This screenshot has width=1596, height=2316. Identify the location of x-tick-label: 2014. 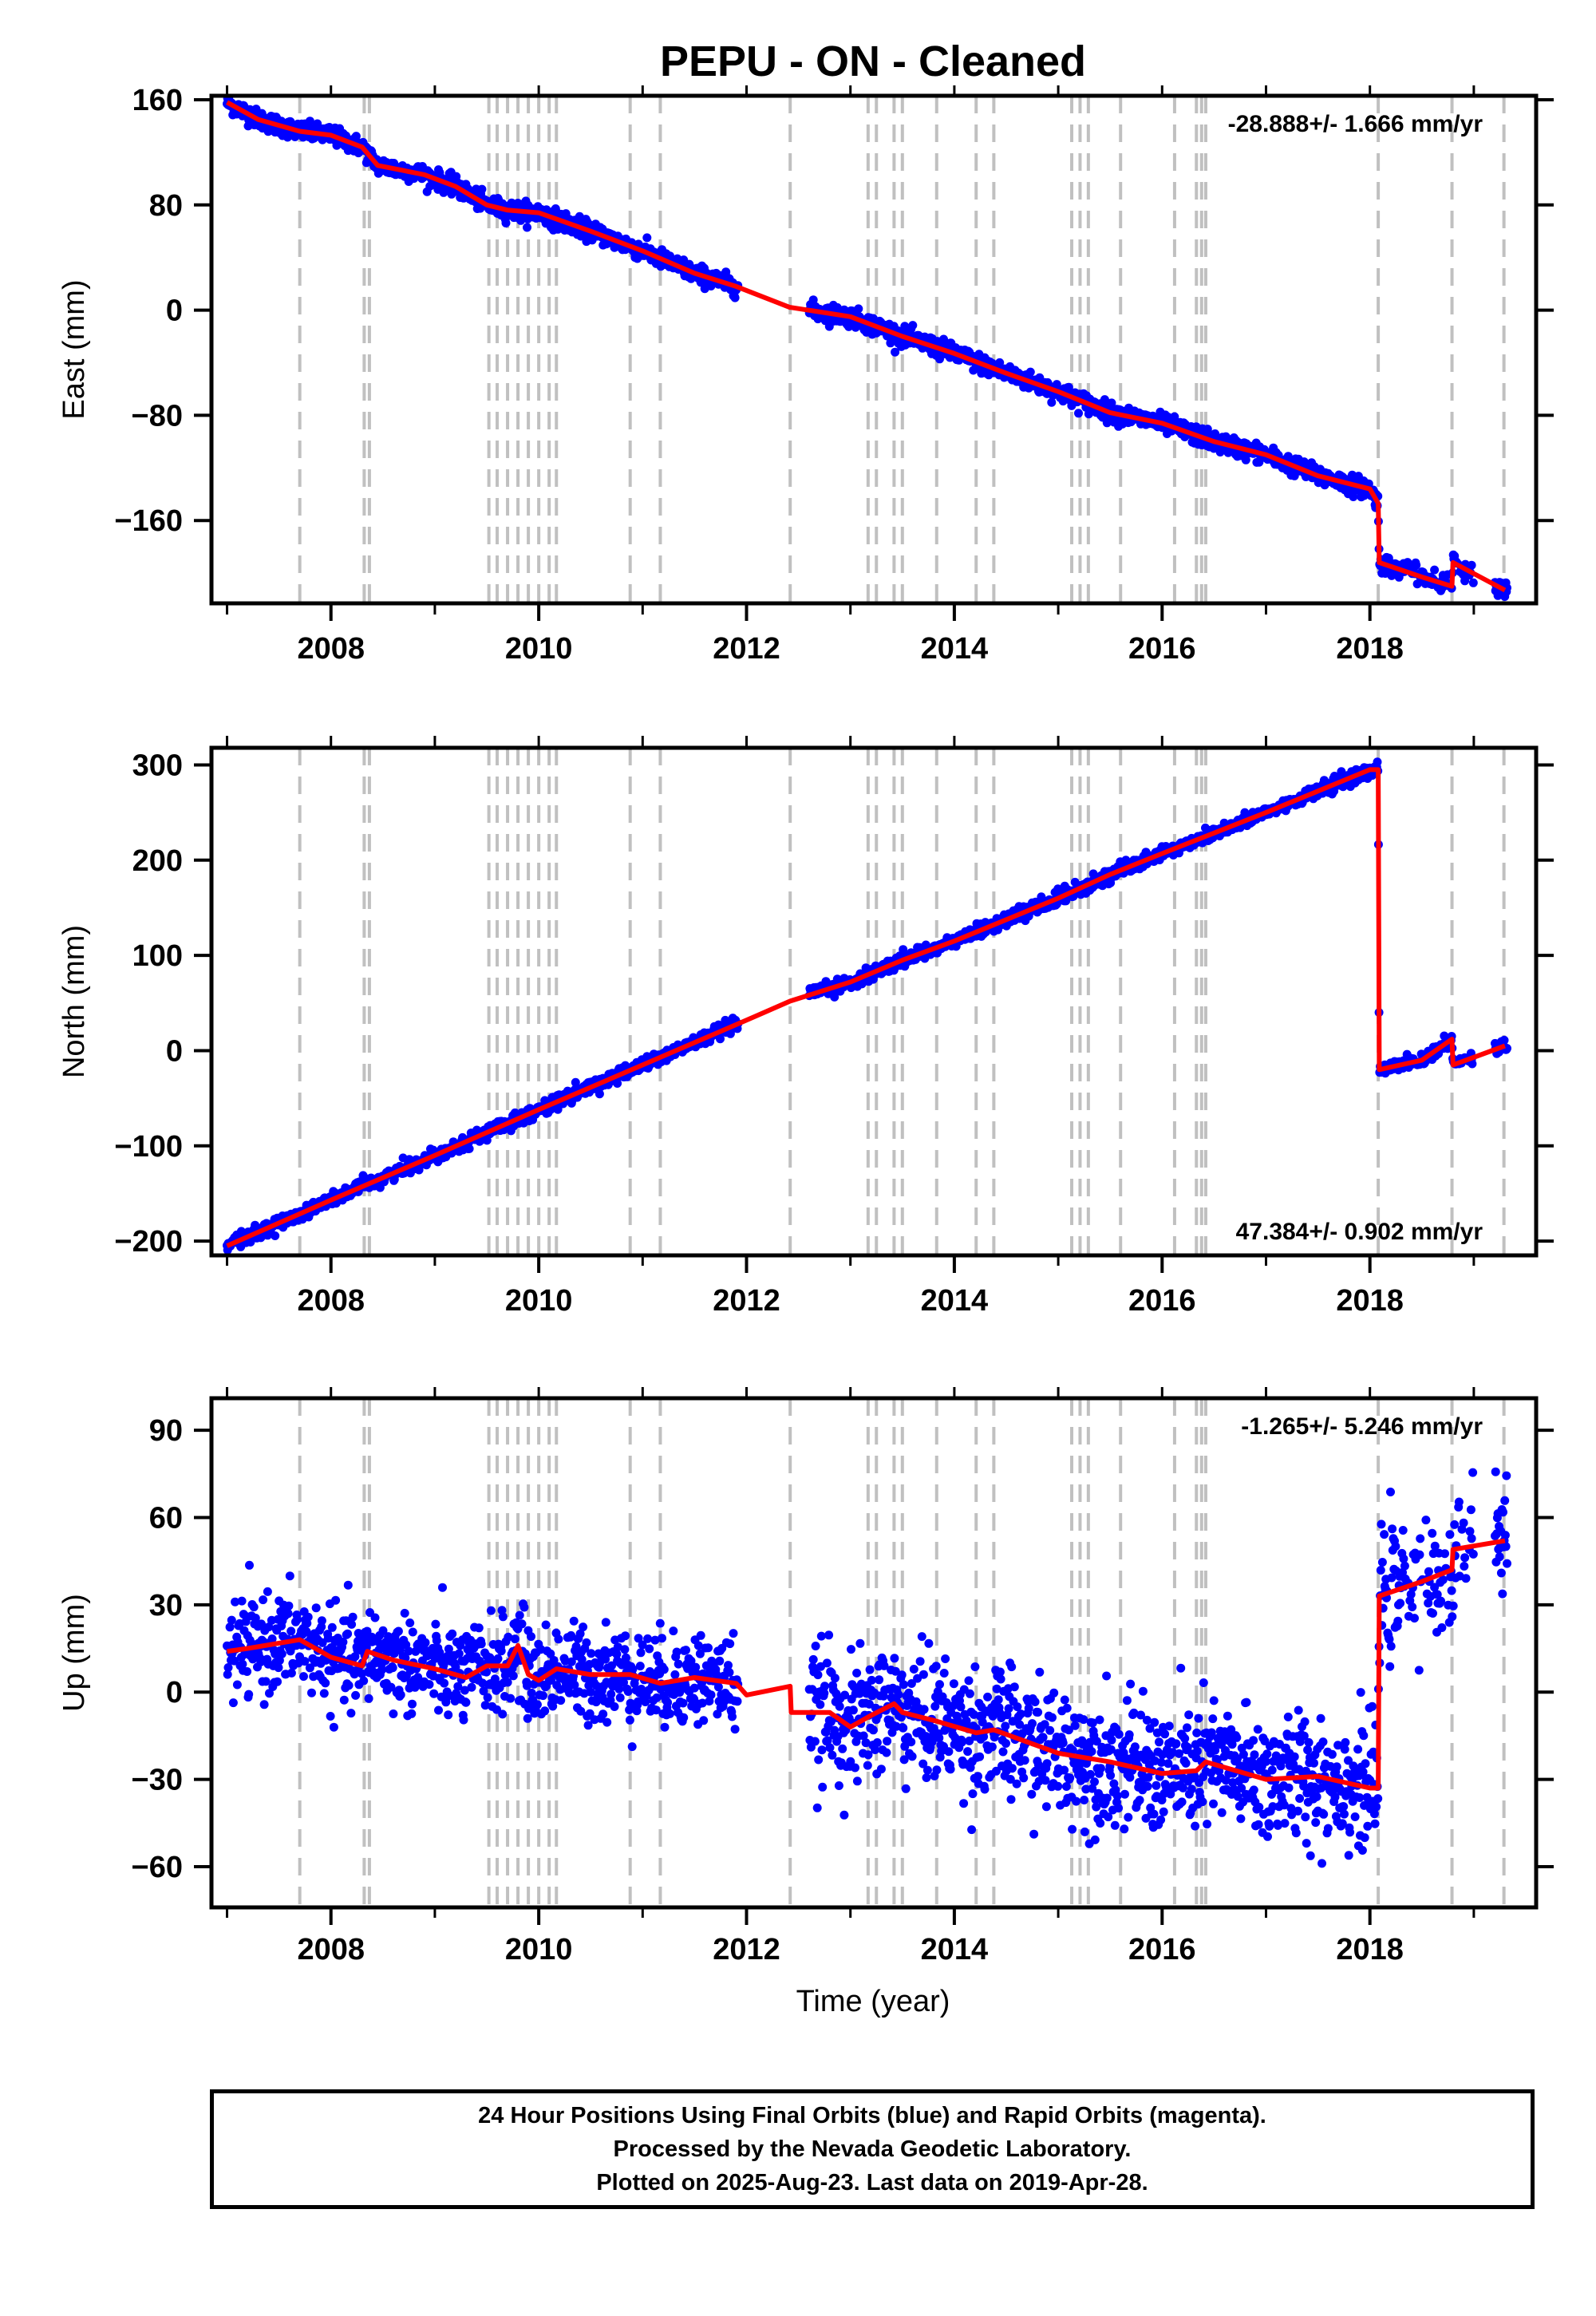
(955, 1301).